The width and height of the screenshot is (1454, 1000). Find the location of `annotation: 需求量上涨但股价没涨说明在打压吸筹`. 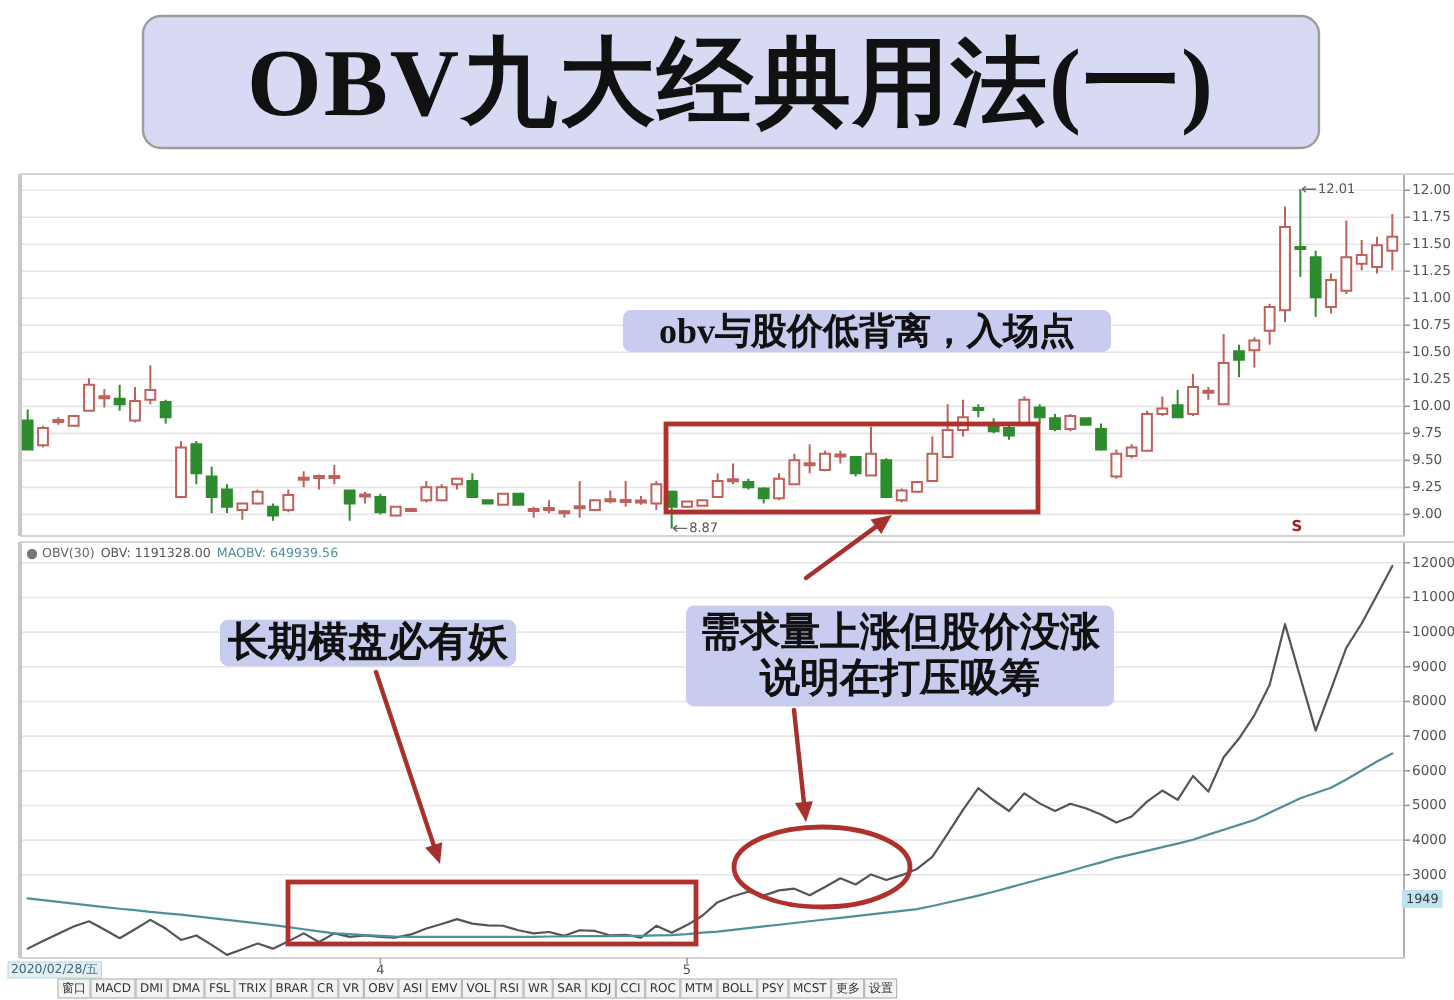

annotation: 需求量上涨但股价没涨说明在打压吸筹 is located at coordinates (901, 655).